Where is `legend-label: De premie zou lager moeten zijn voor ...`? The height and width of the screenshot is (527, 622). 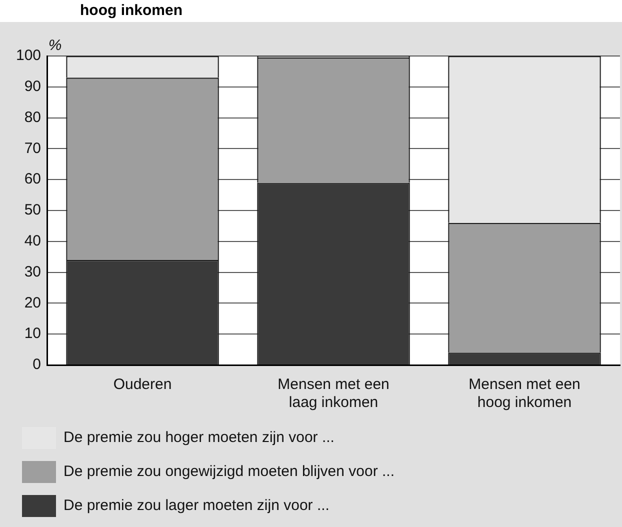 legend-label: De premie zou lager moeten zijn voor ... is located at coordinates (197, 505).